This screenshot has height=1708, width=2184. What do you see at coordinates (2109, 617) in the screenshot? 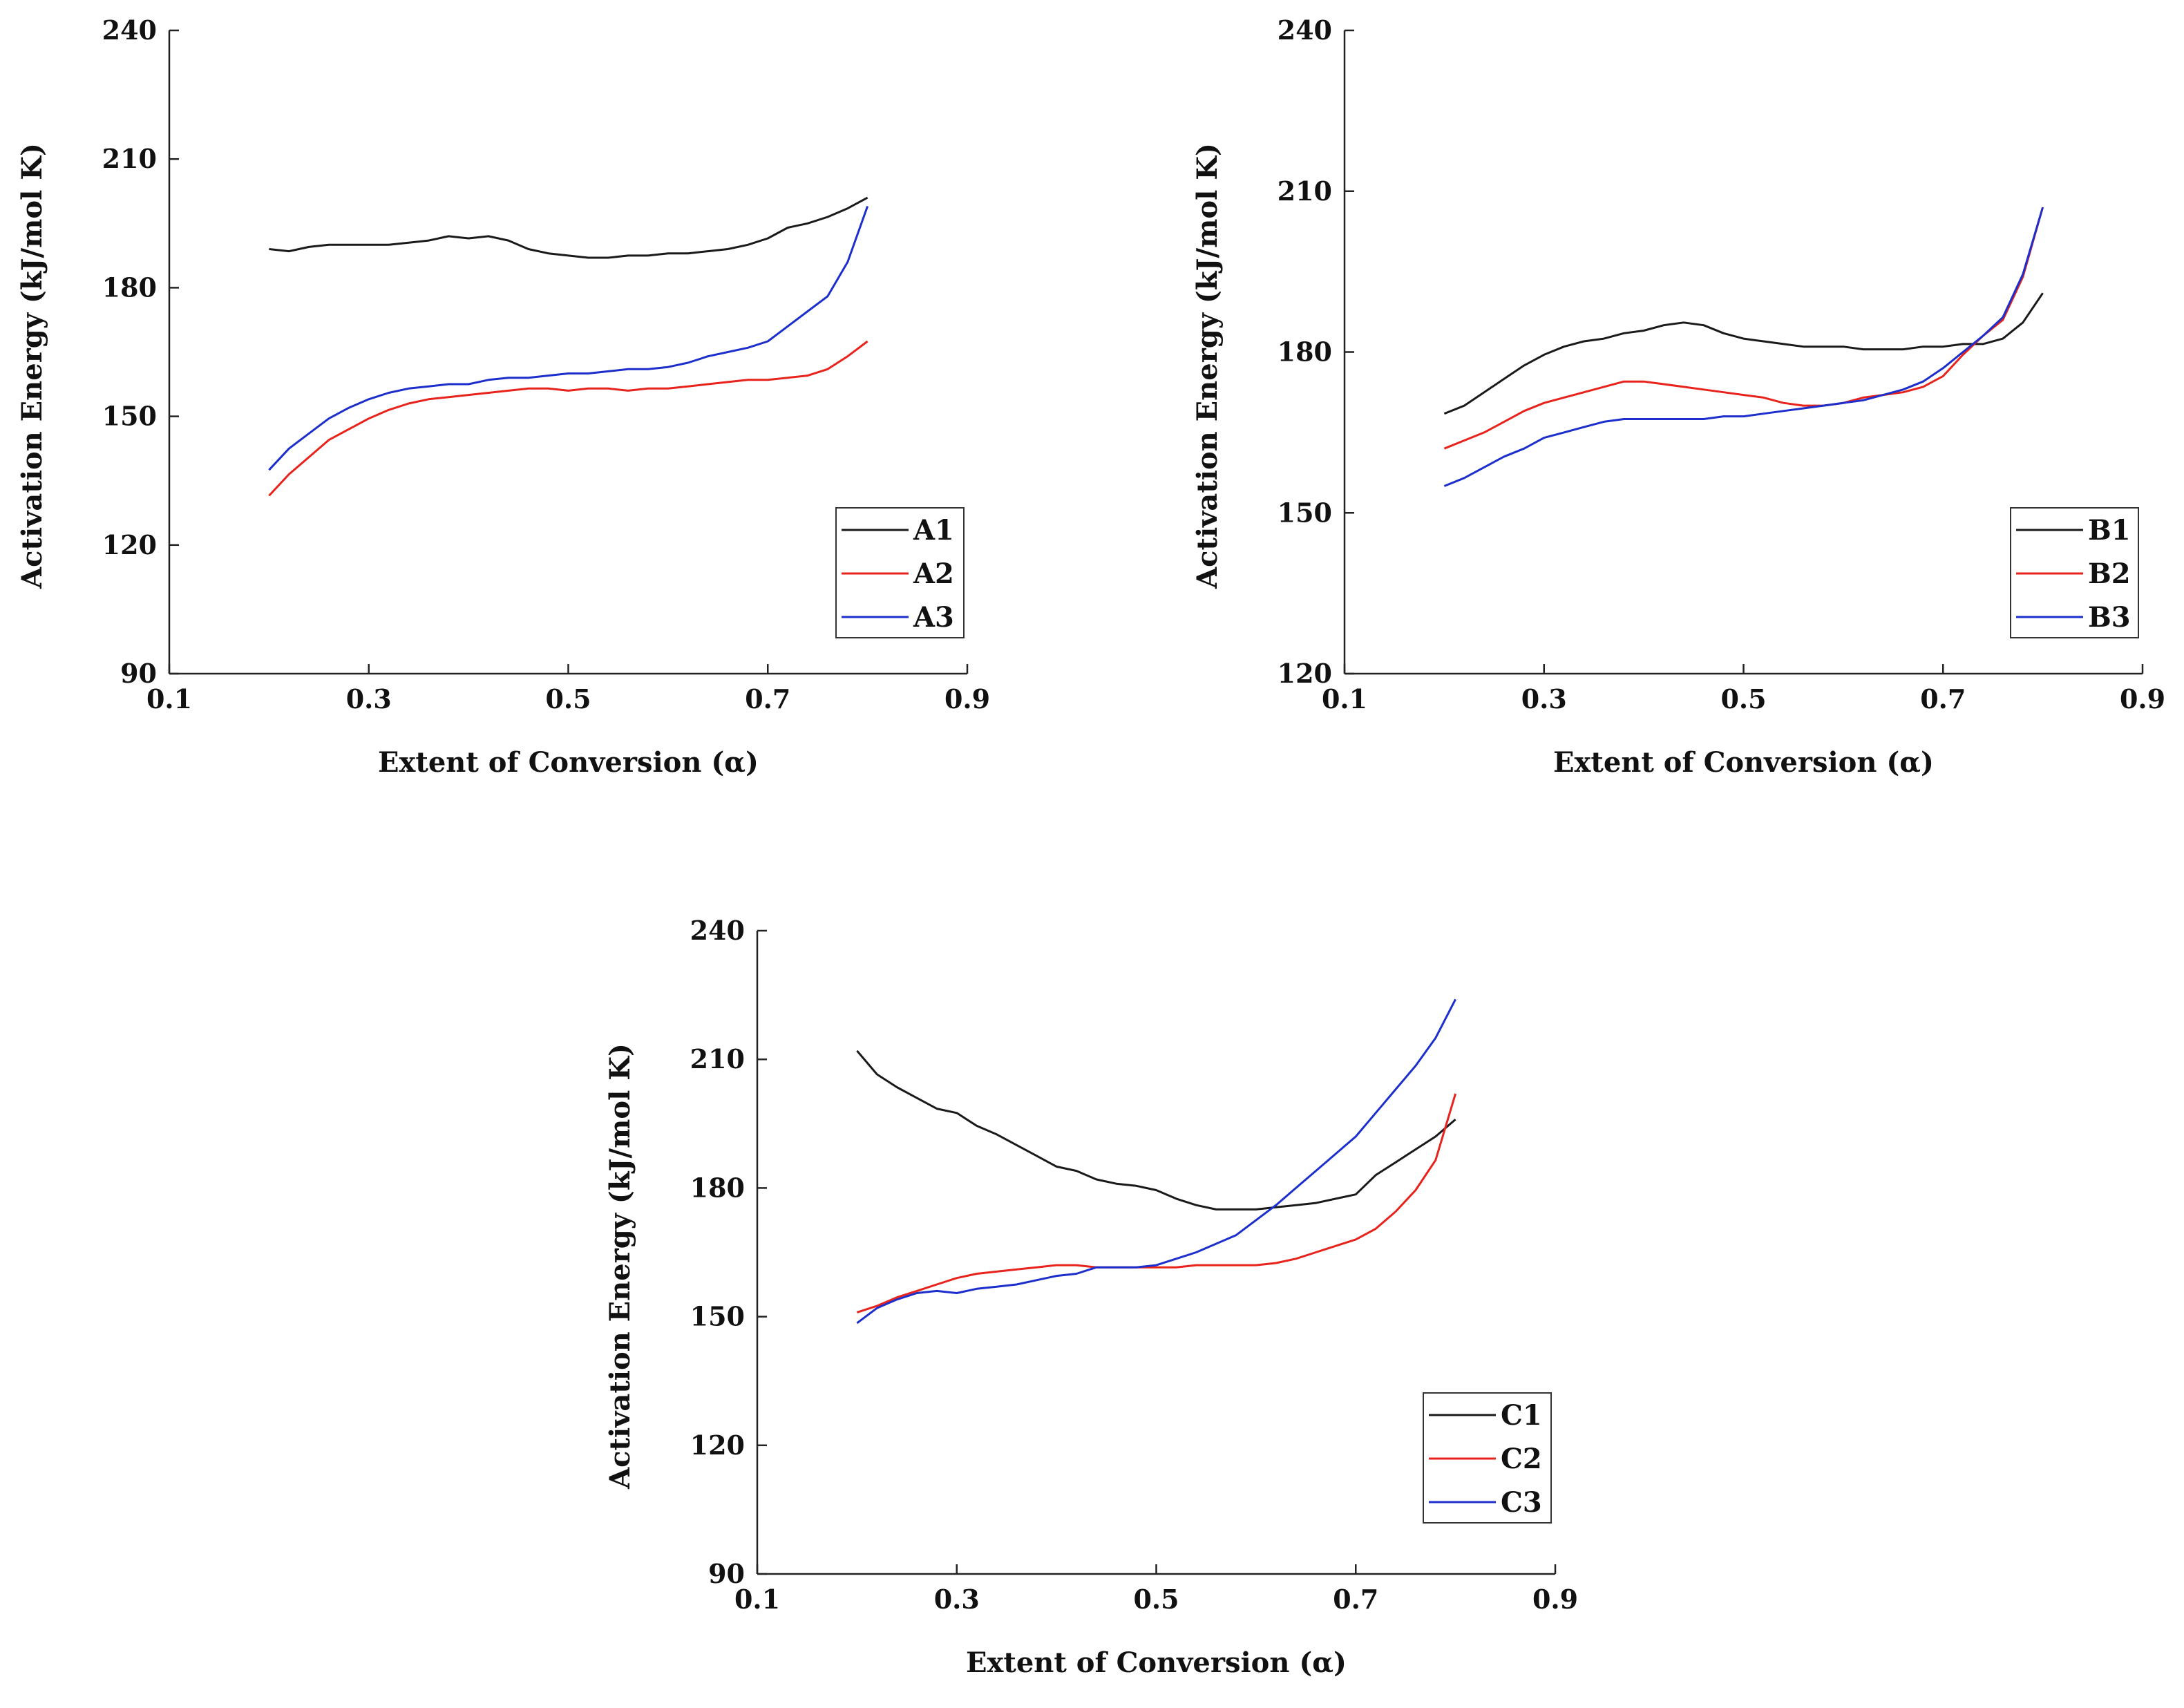
I see `legend-label-b3: B3` at bounding box center [2109, 617].